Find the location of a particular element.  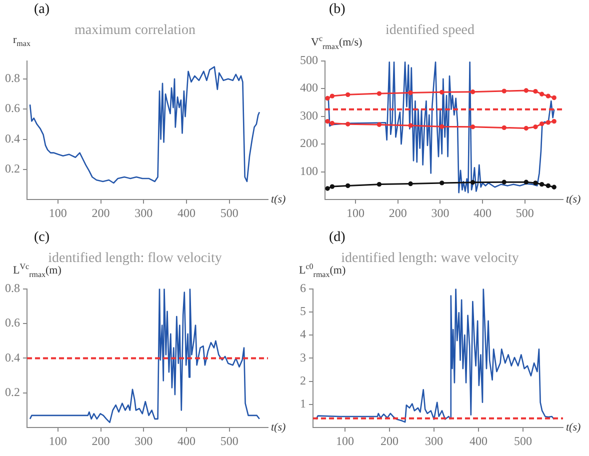

text: (b) is located at coordinates (337, 10).